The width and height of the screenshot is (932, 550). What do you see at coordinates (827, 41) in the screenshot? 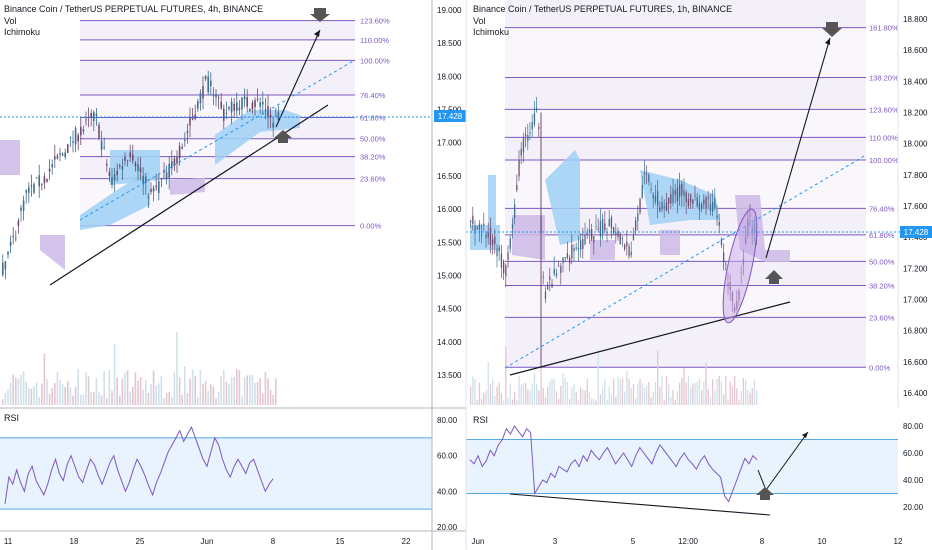
I see `projection-arrow-head` at bounding box center [827, 41].